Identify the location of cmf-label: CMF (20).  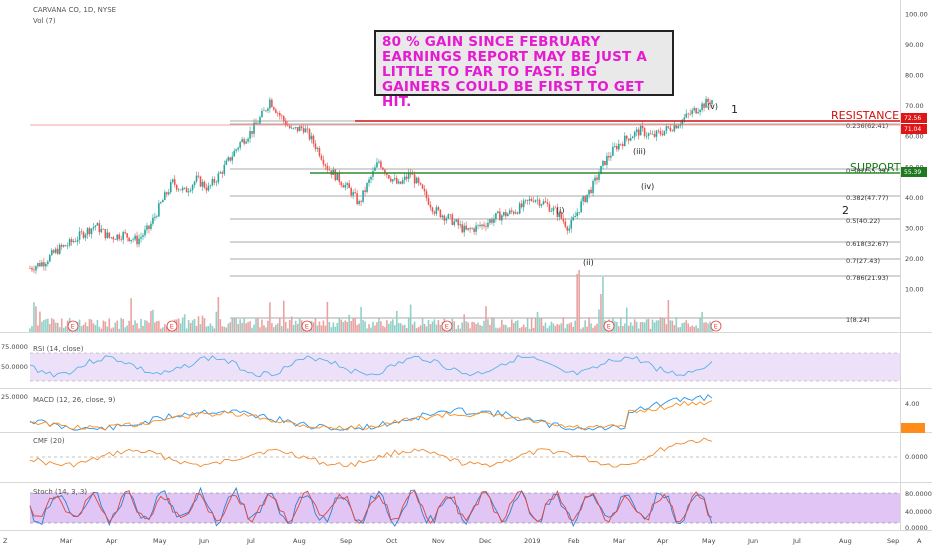
(49, 441).